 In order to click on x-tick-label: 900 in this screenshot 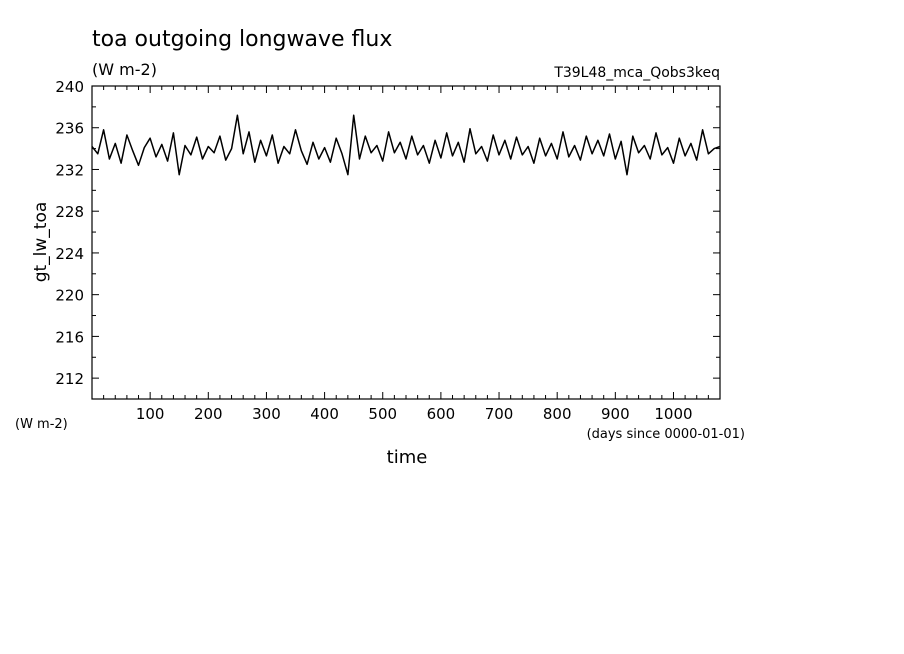, I will do `click(615, 414)`.